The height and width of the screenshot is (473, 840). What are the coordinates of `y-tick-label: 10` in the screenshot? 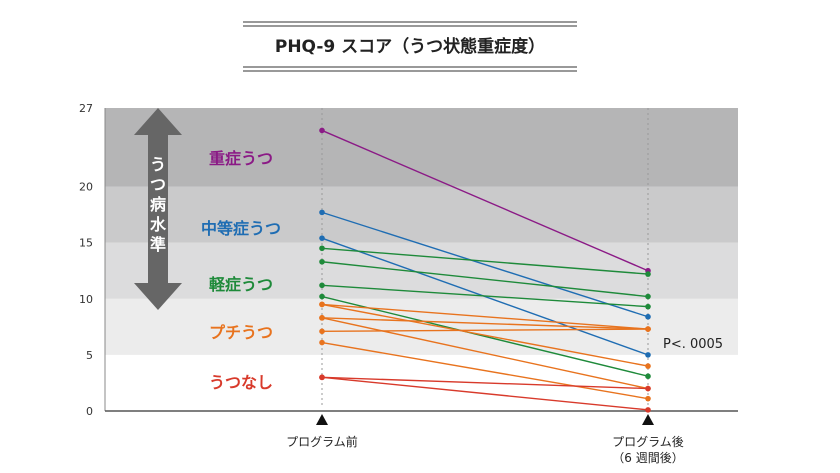 It's located at (86, 299).